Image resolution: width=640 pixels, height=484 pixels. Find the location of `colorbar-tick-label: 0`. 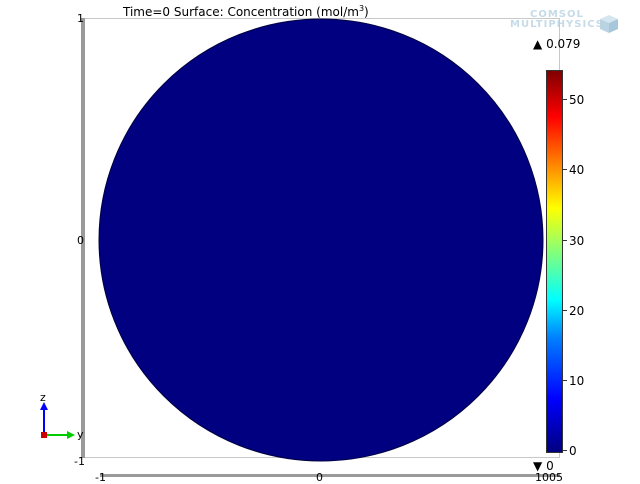

colorbar-tick-label: 0 is located at coordinates (573, 451).